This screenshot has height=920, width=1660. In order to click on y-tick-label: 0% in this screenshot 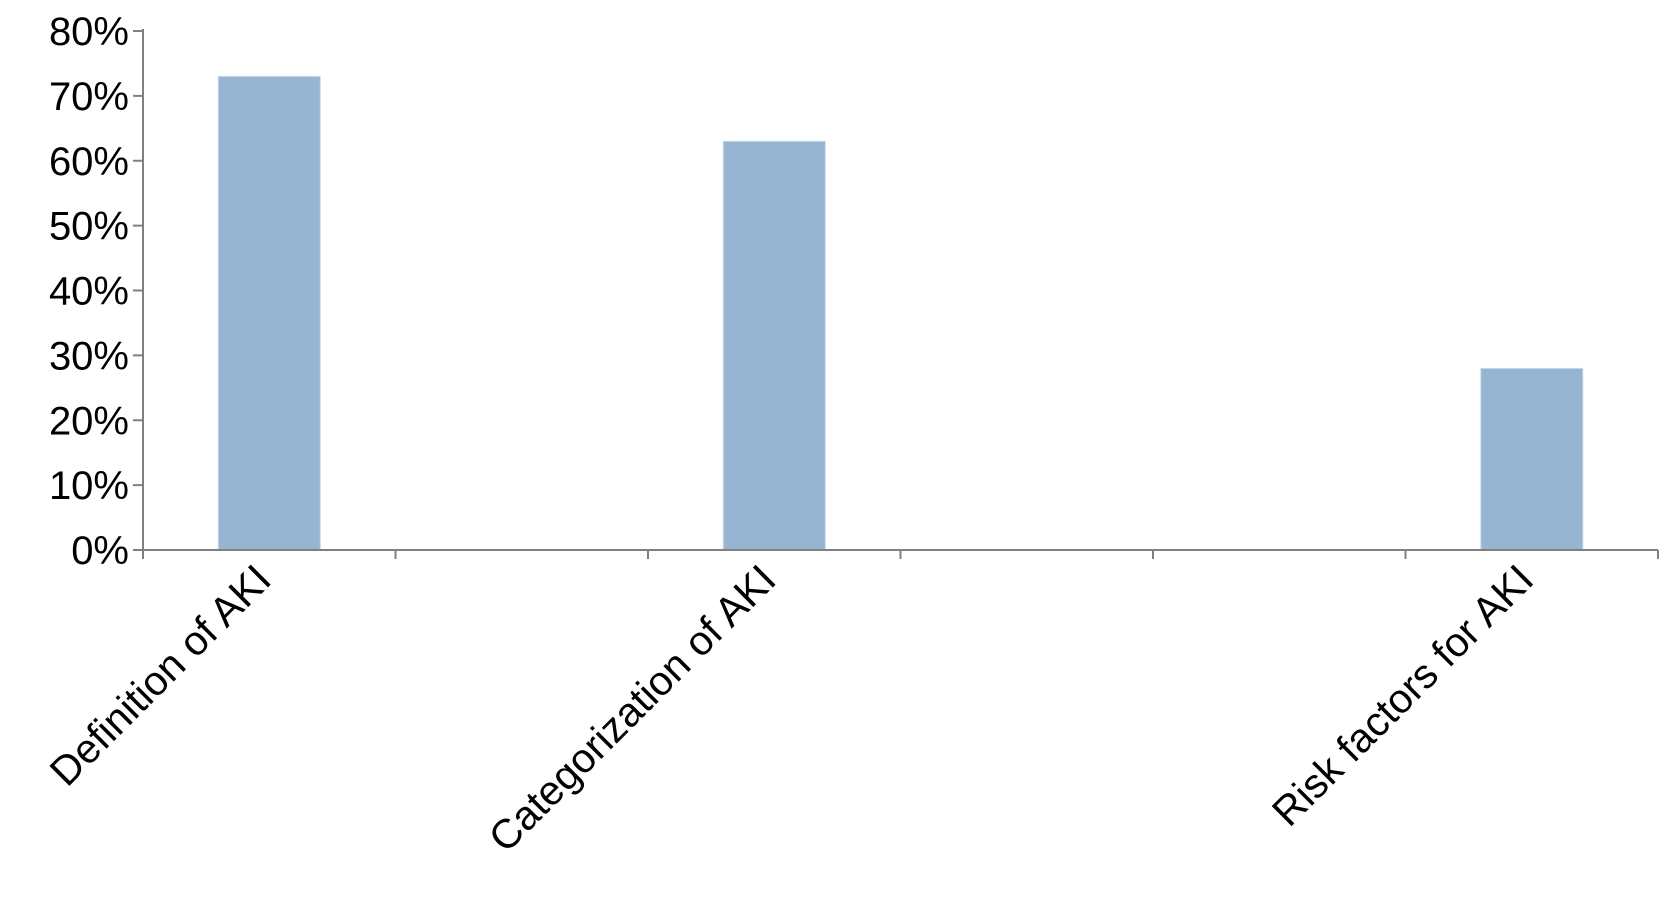, I will do `click(100, 551)`.